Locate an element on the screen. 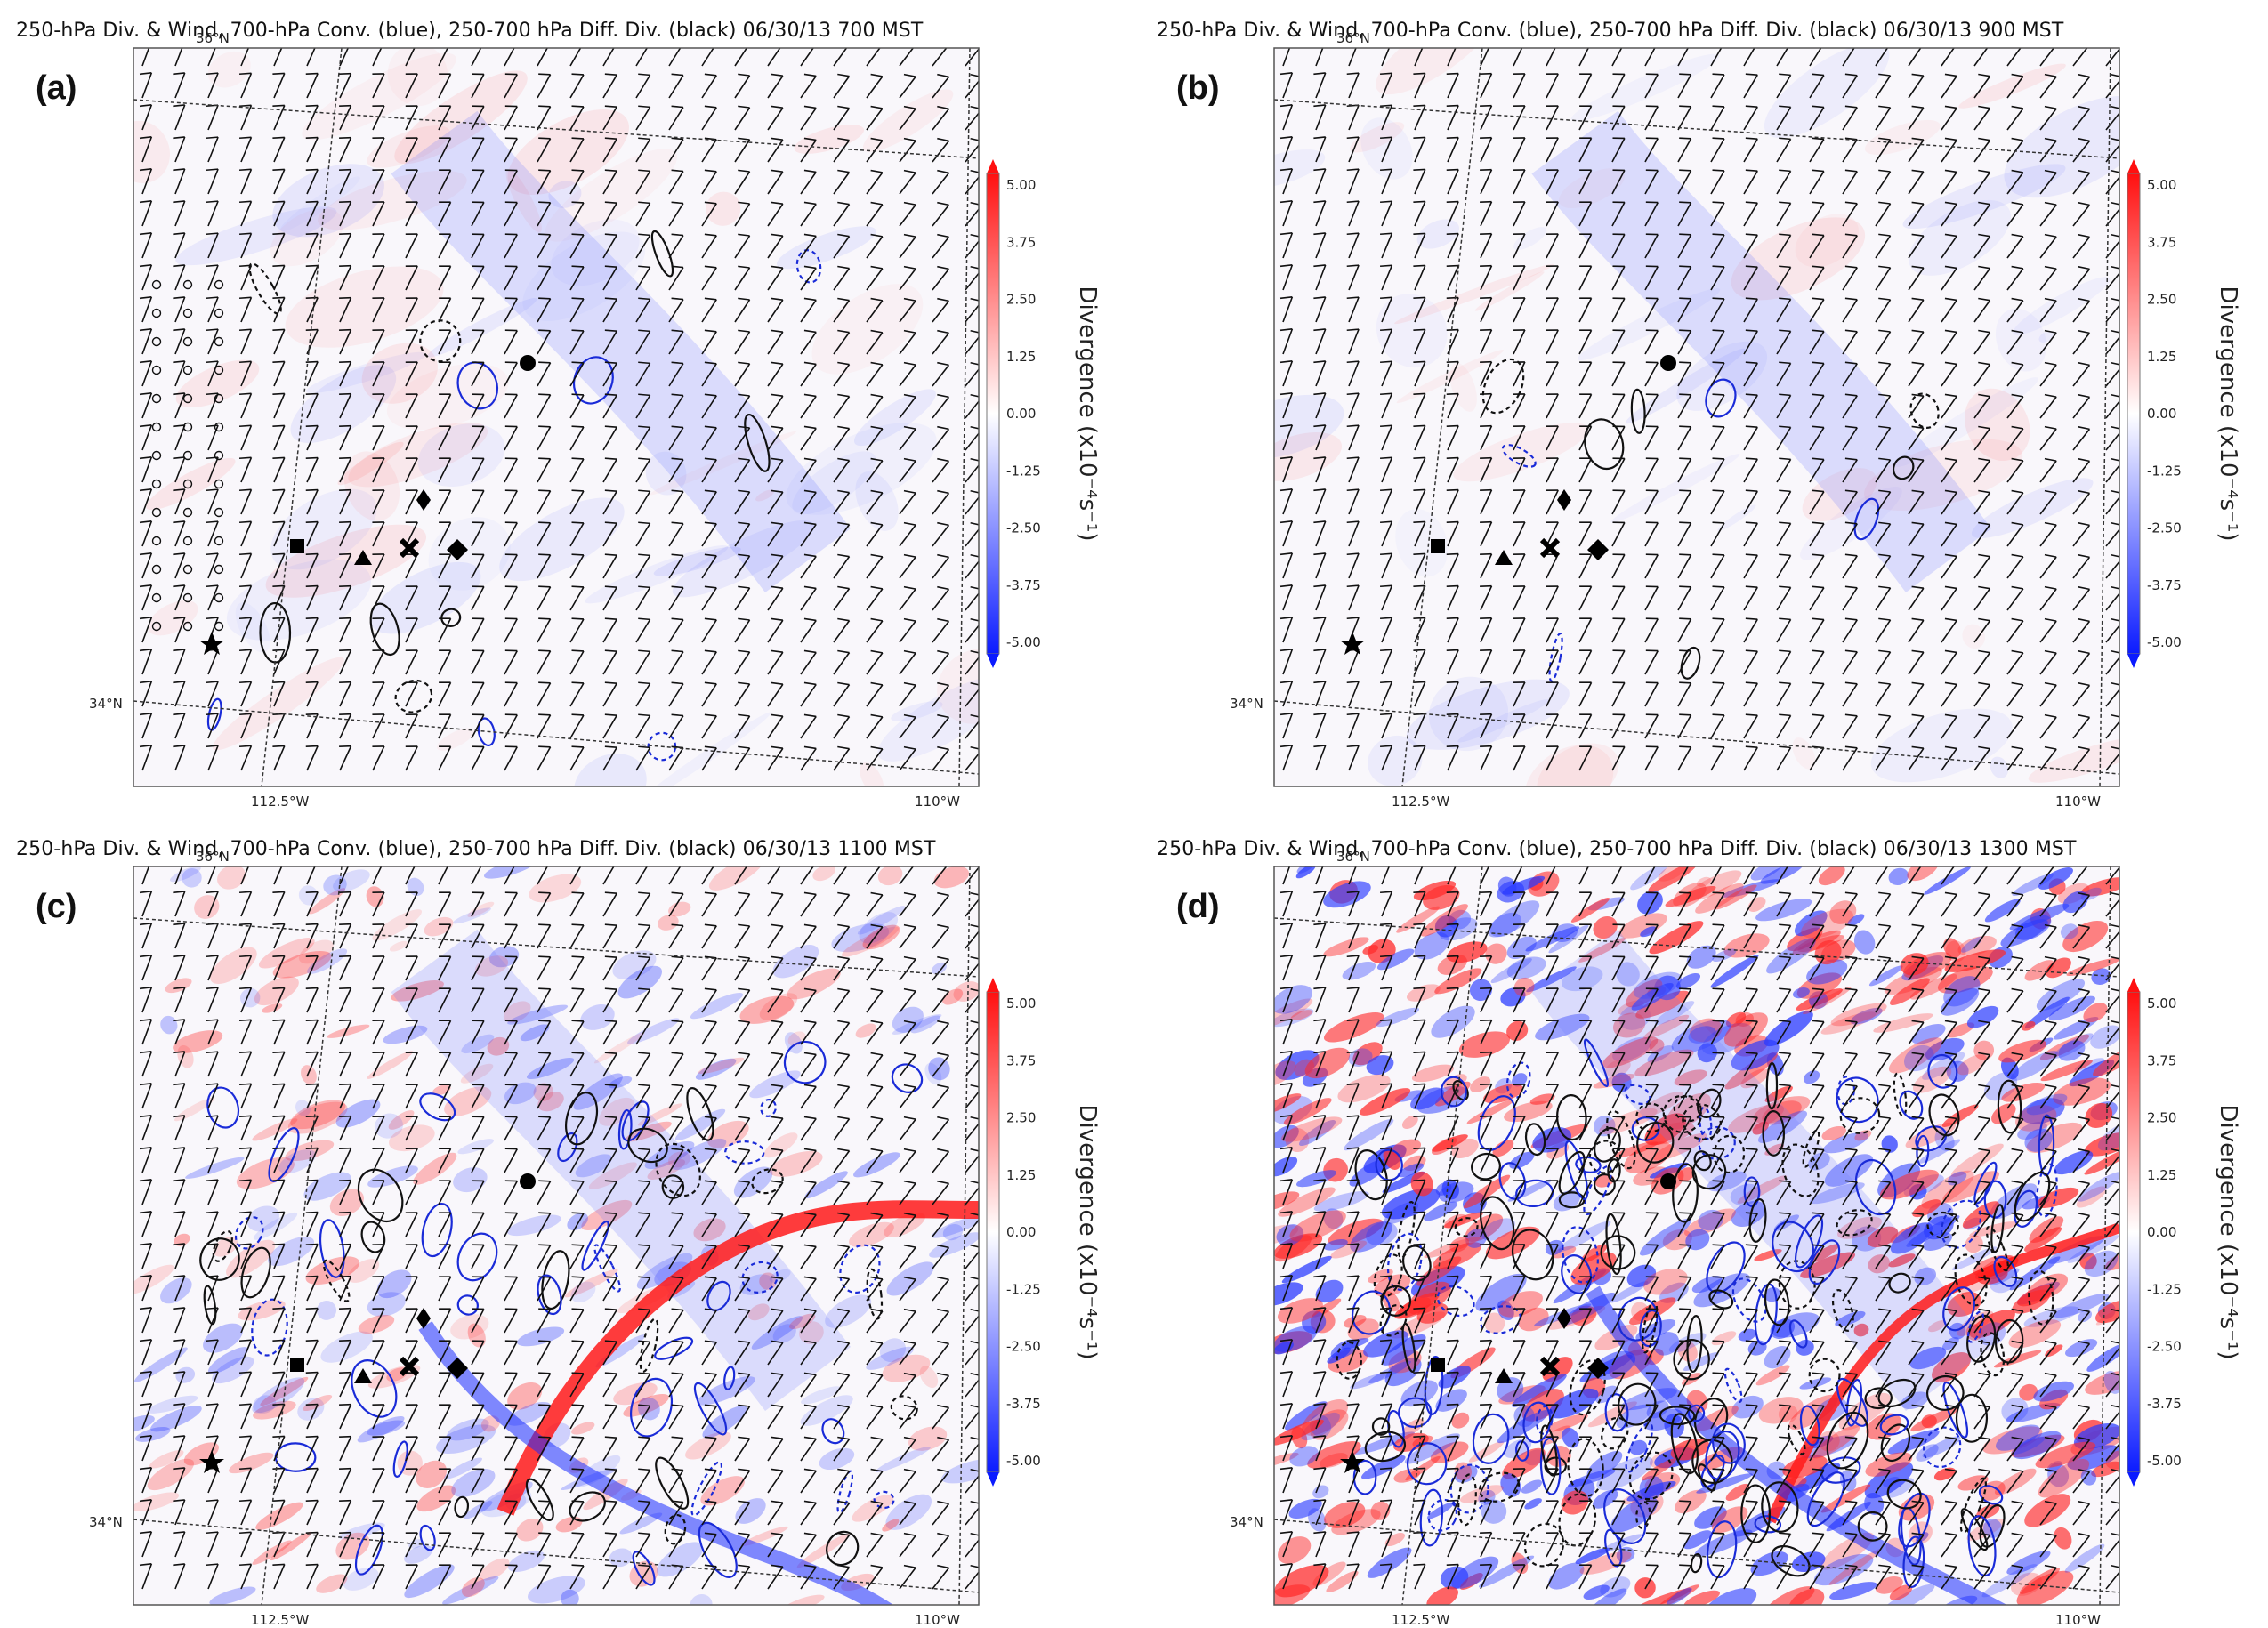 This screenshot has height=1628, width=2268. panel-label: (d) is located at coordinates (1198, 907).